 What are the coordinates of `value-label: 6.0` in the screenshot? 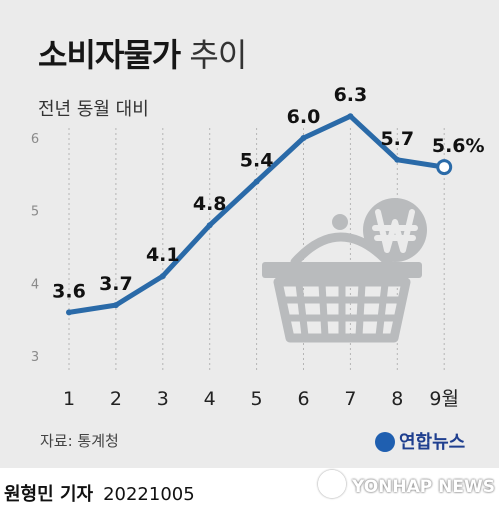 It's located at (304, 117).